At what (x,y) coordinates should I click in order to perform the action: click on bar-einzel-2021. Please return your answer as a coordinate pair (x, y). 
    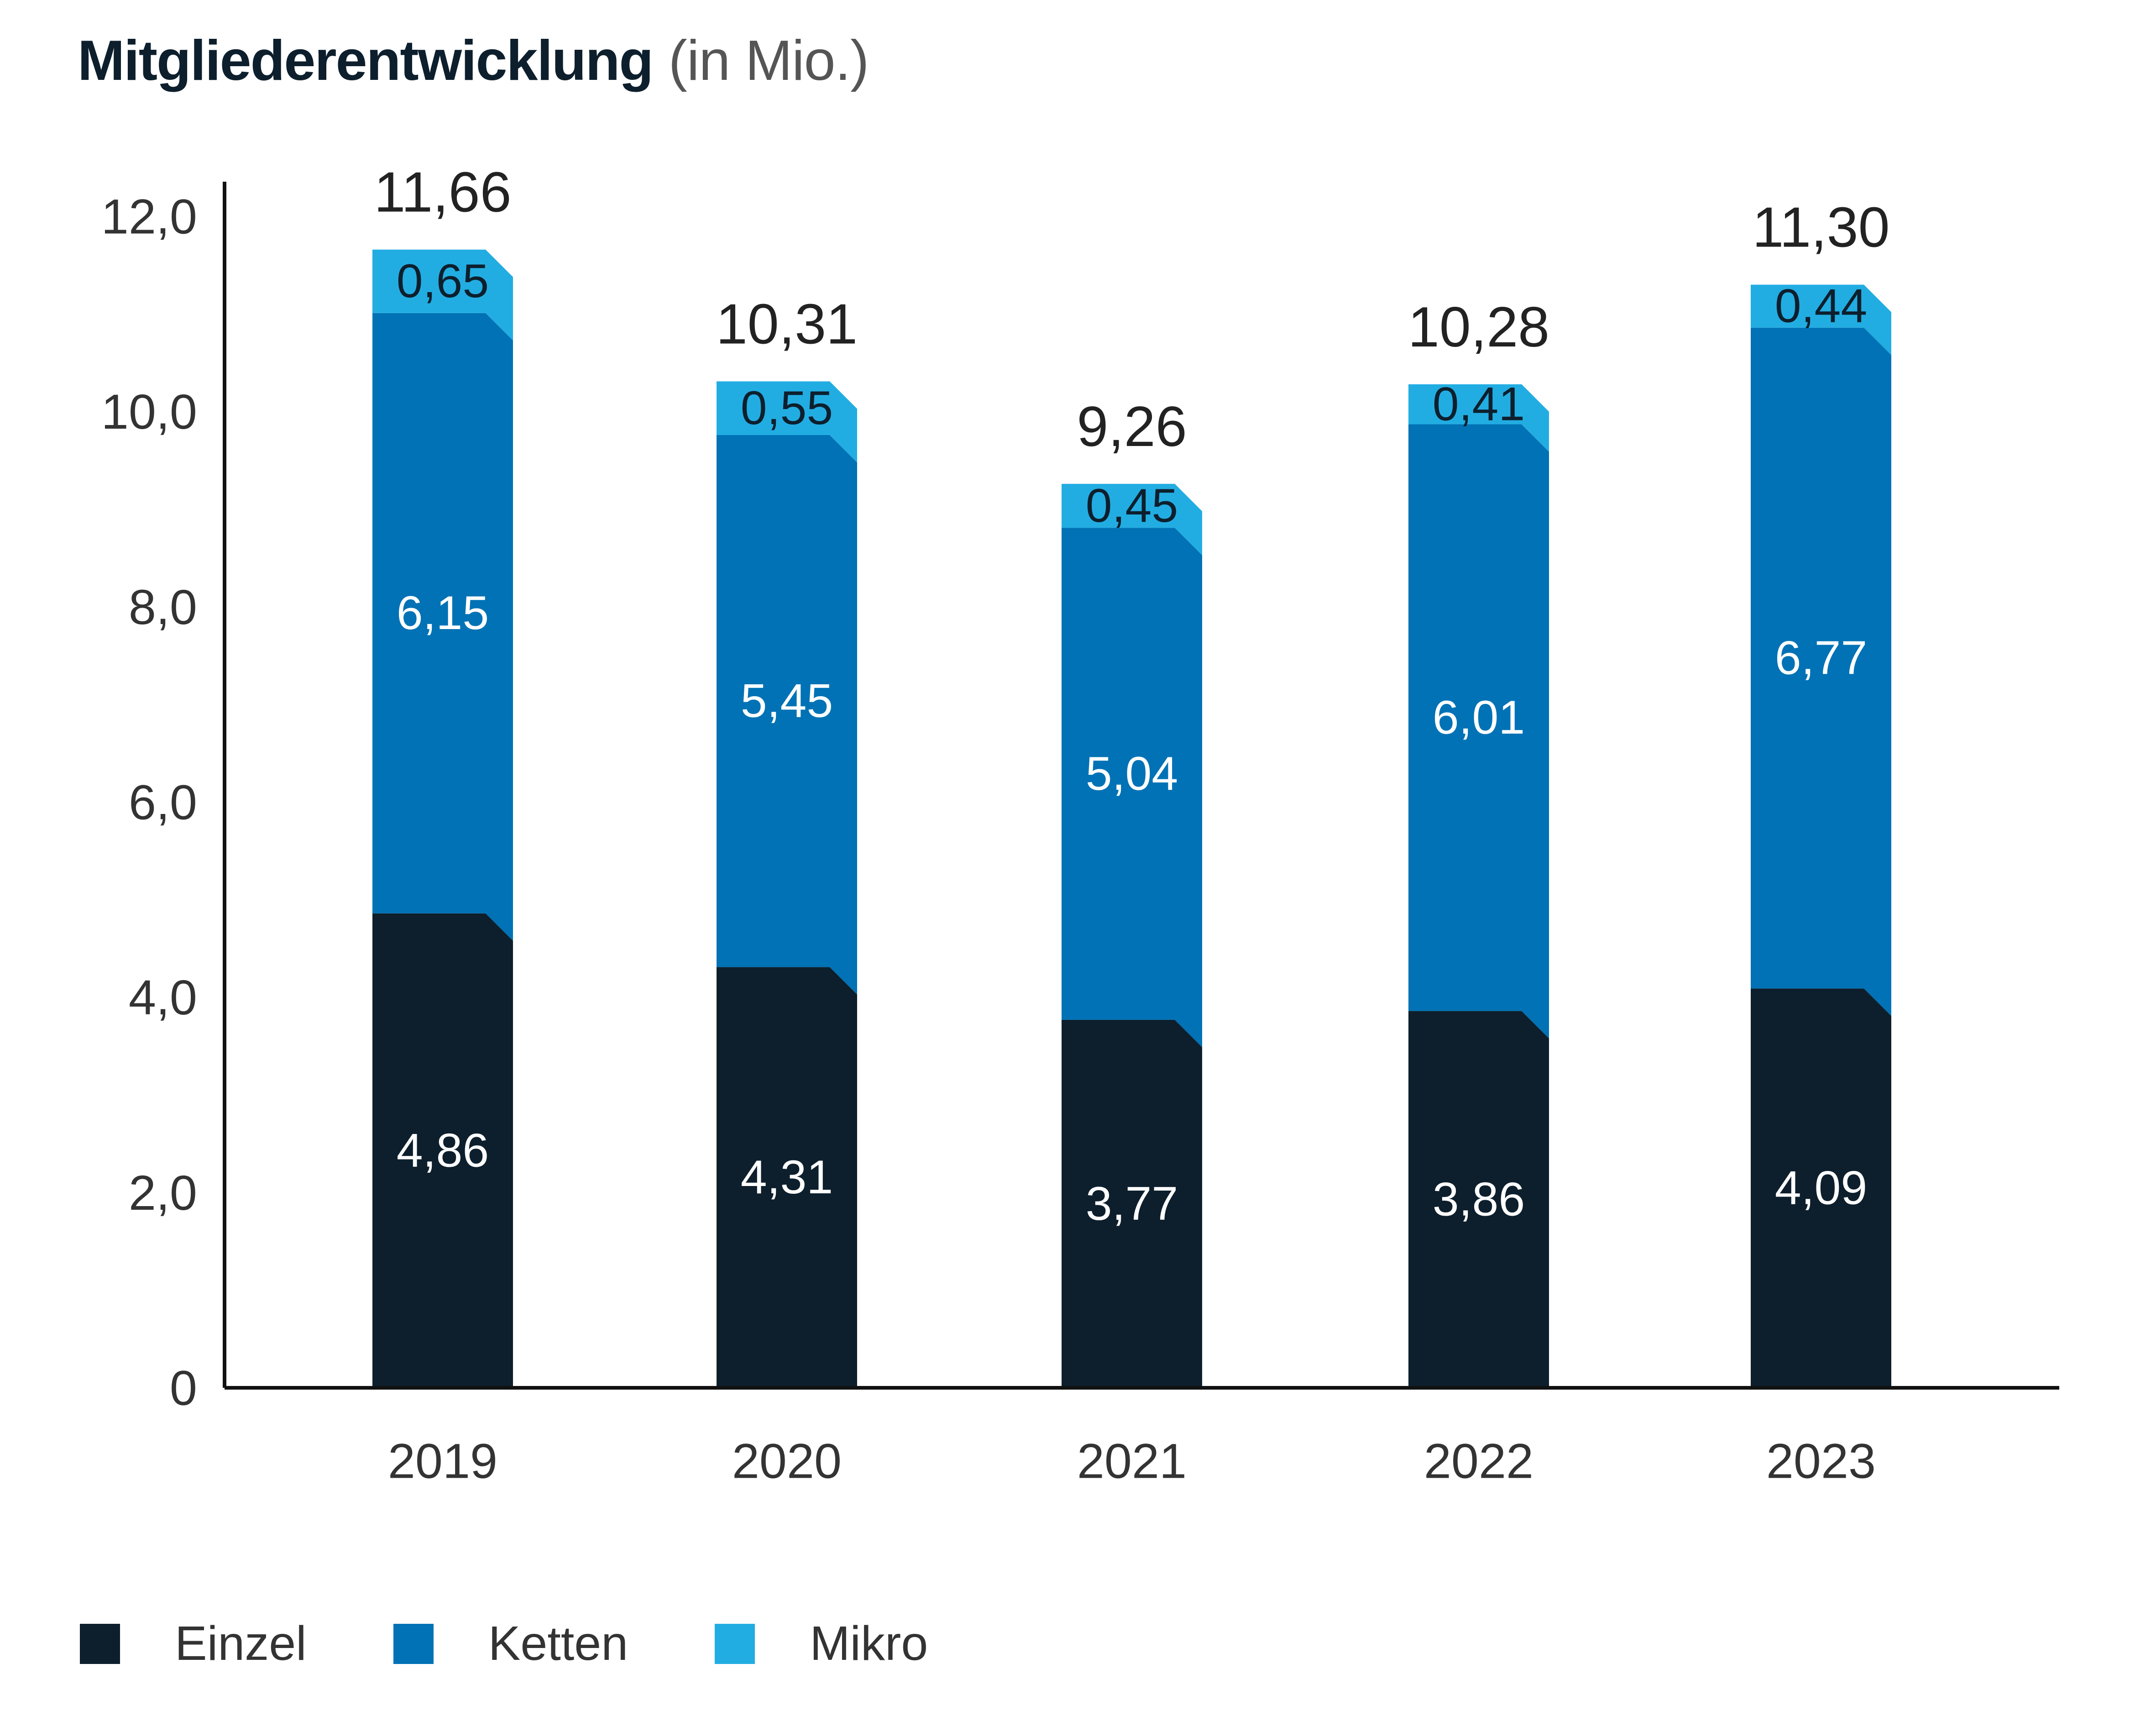
    Looking at the image, I should click on (1132, 1203).